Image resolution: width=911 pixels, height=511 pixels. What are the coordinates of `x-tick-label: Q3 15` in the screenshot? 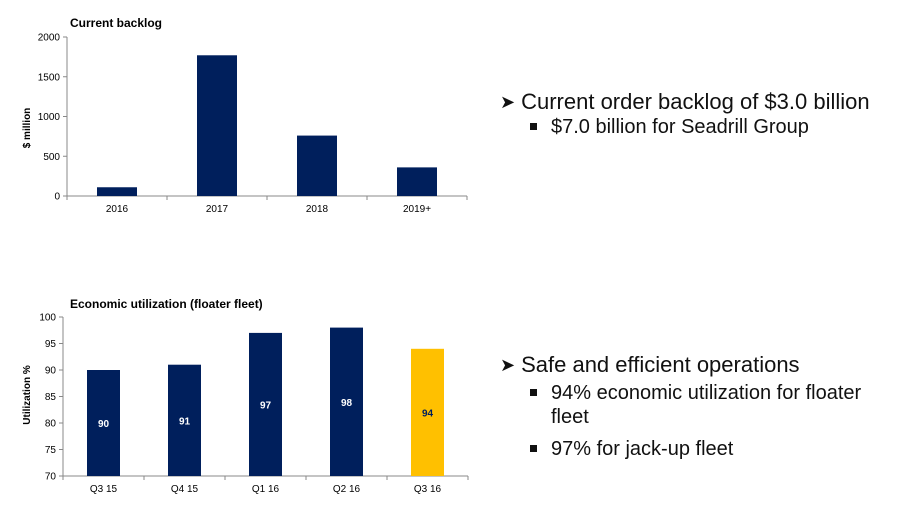 It's located at (104, 489).